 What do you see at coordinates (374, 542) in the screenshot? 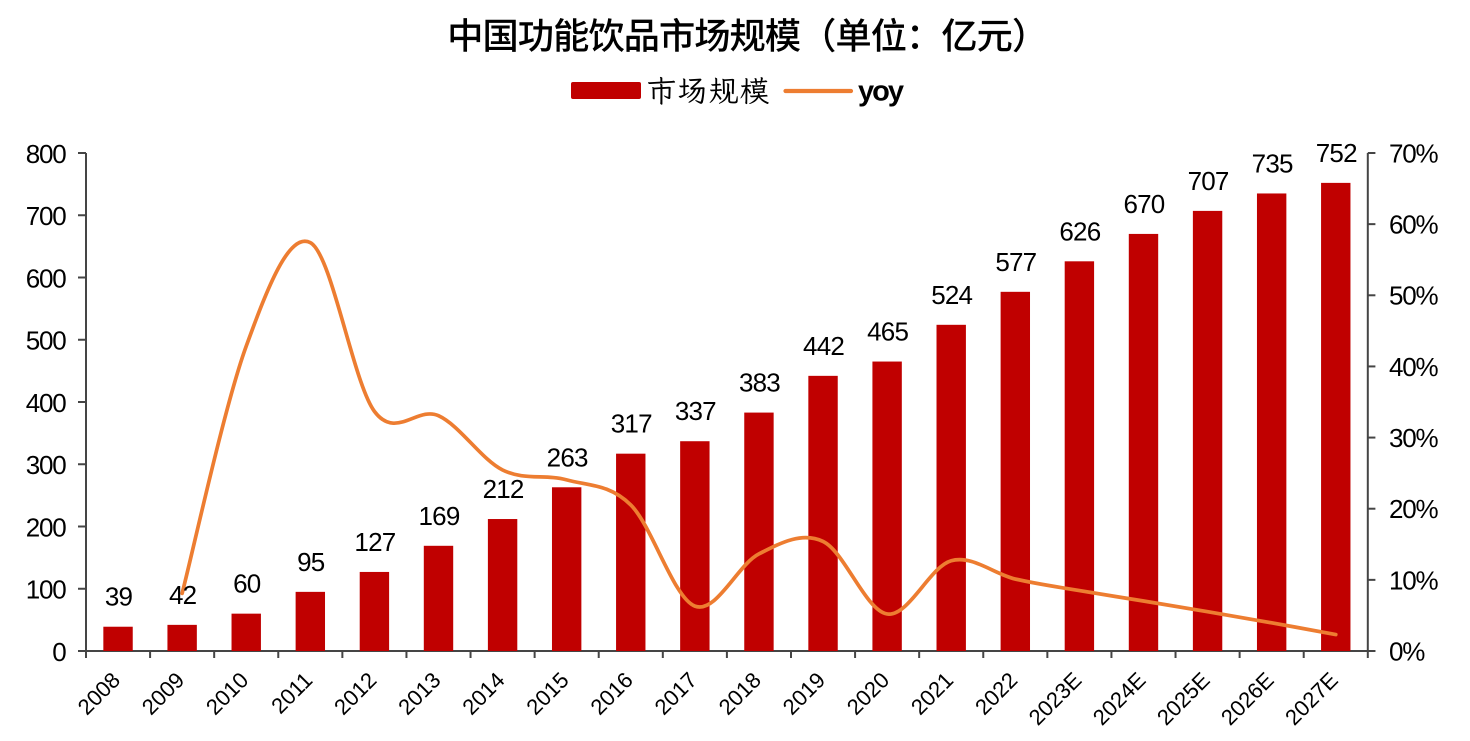
I see `svg-text: 127` at bounding box center [374, 542].